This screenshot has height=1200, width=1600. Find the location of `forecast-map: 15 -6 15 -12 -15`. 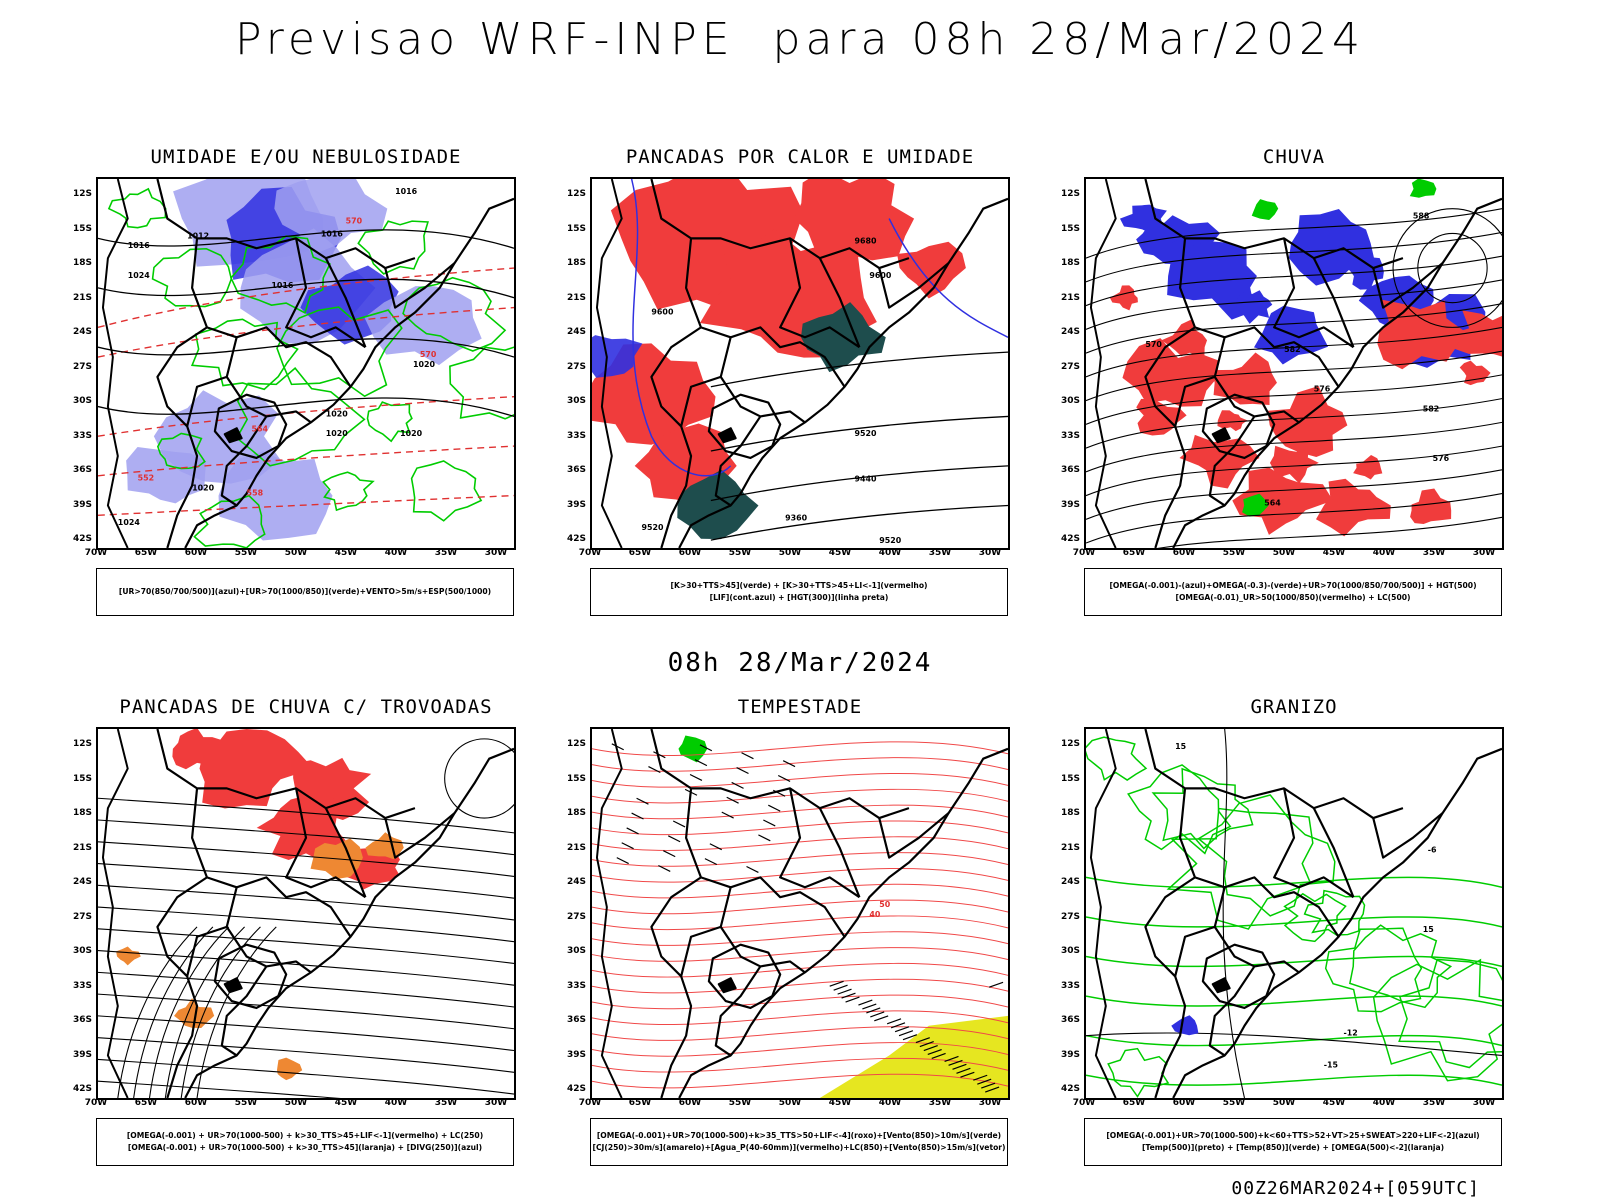

forecast-map: 15 -6 15 -12 -15 is located at coordinates (1294, 913).